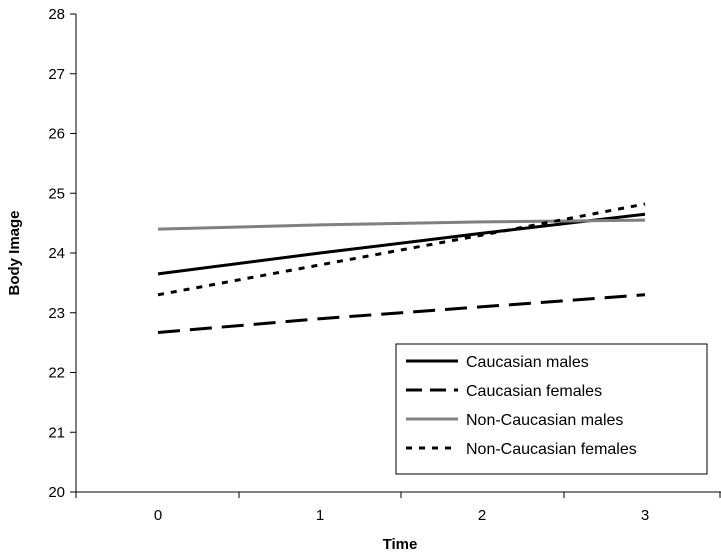 The image size is (721, 554). I want to click on y-tick-label: 22, so click(56, 373).